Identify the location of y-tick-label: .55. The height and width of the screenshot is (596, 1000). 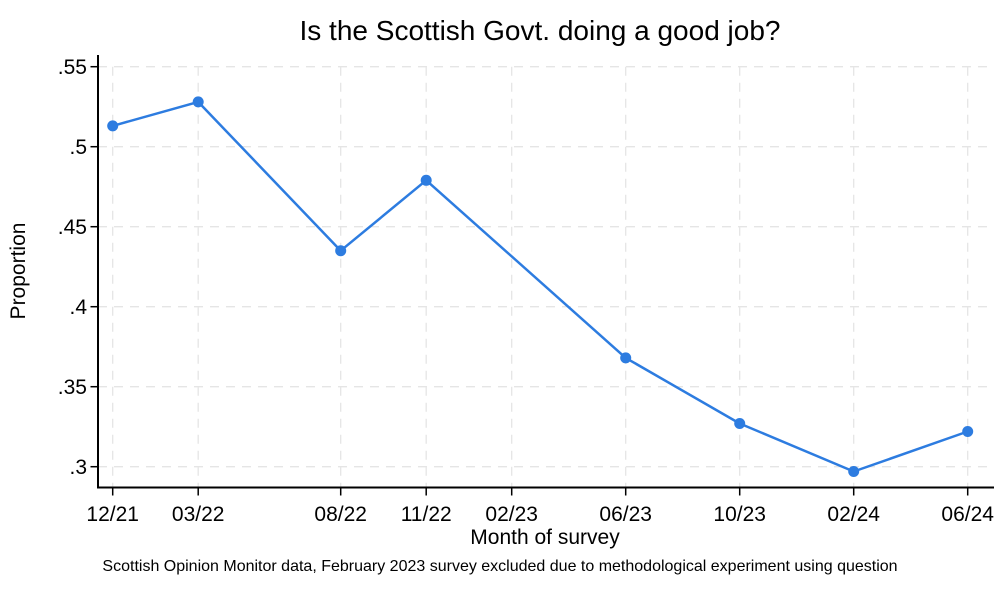
(72, 67).